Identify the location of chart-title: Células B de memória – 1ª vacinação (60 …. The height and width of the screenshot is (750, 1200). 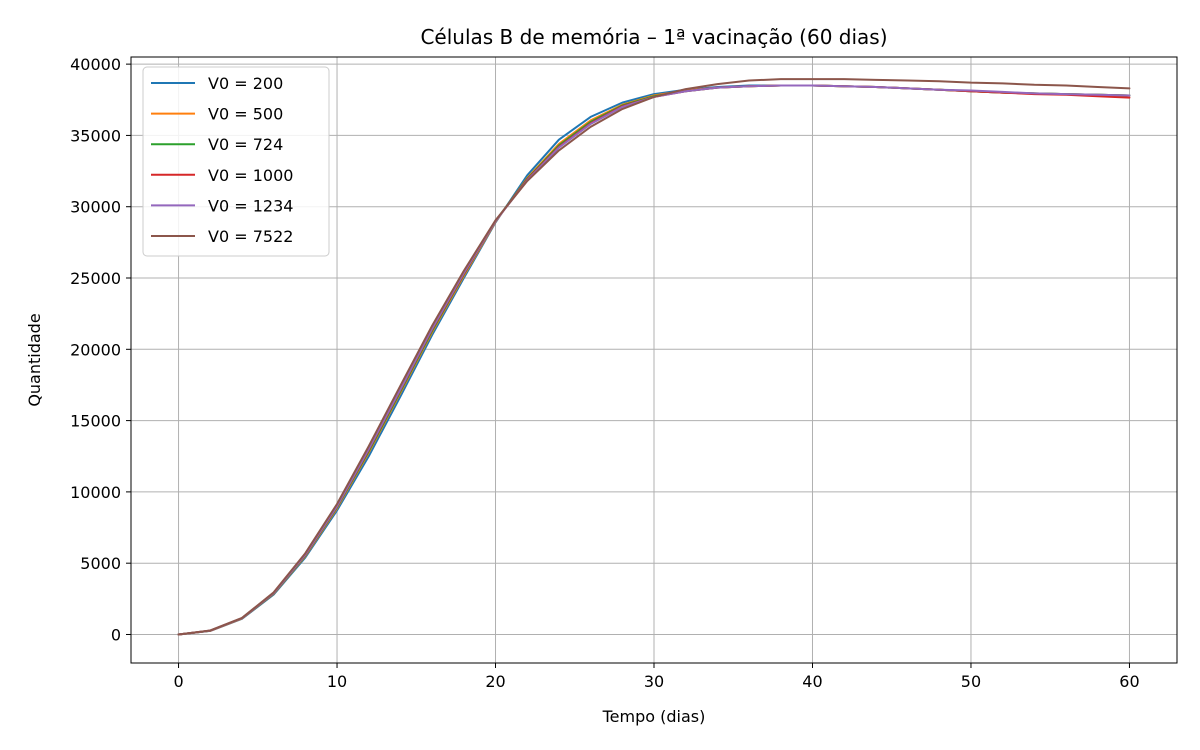
(653, 37).